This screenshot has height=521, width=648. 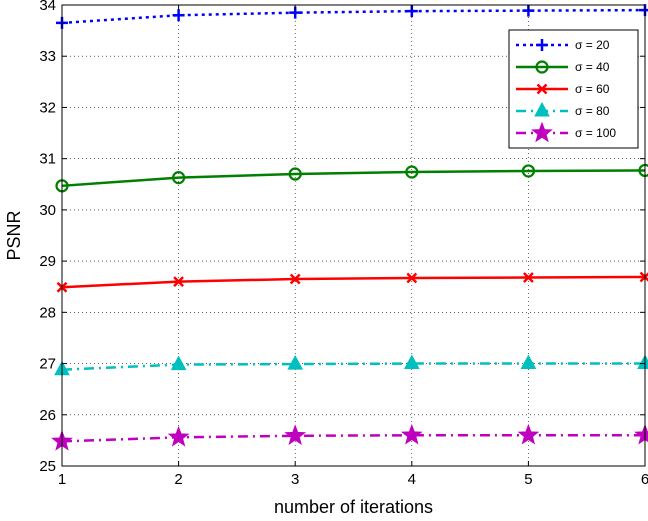 I want to click on x-tick-label: 1, so click(x=62, y=479).